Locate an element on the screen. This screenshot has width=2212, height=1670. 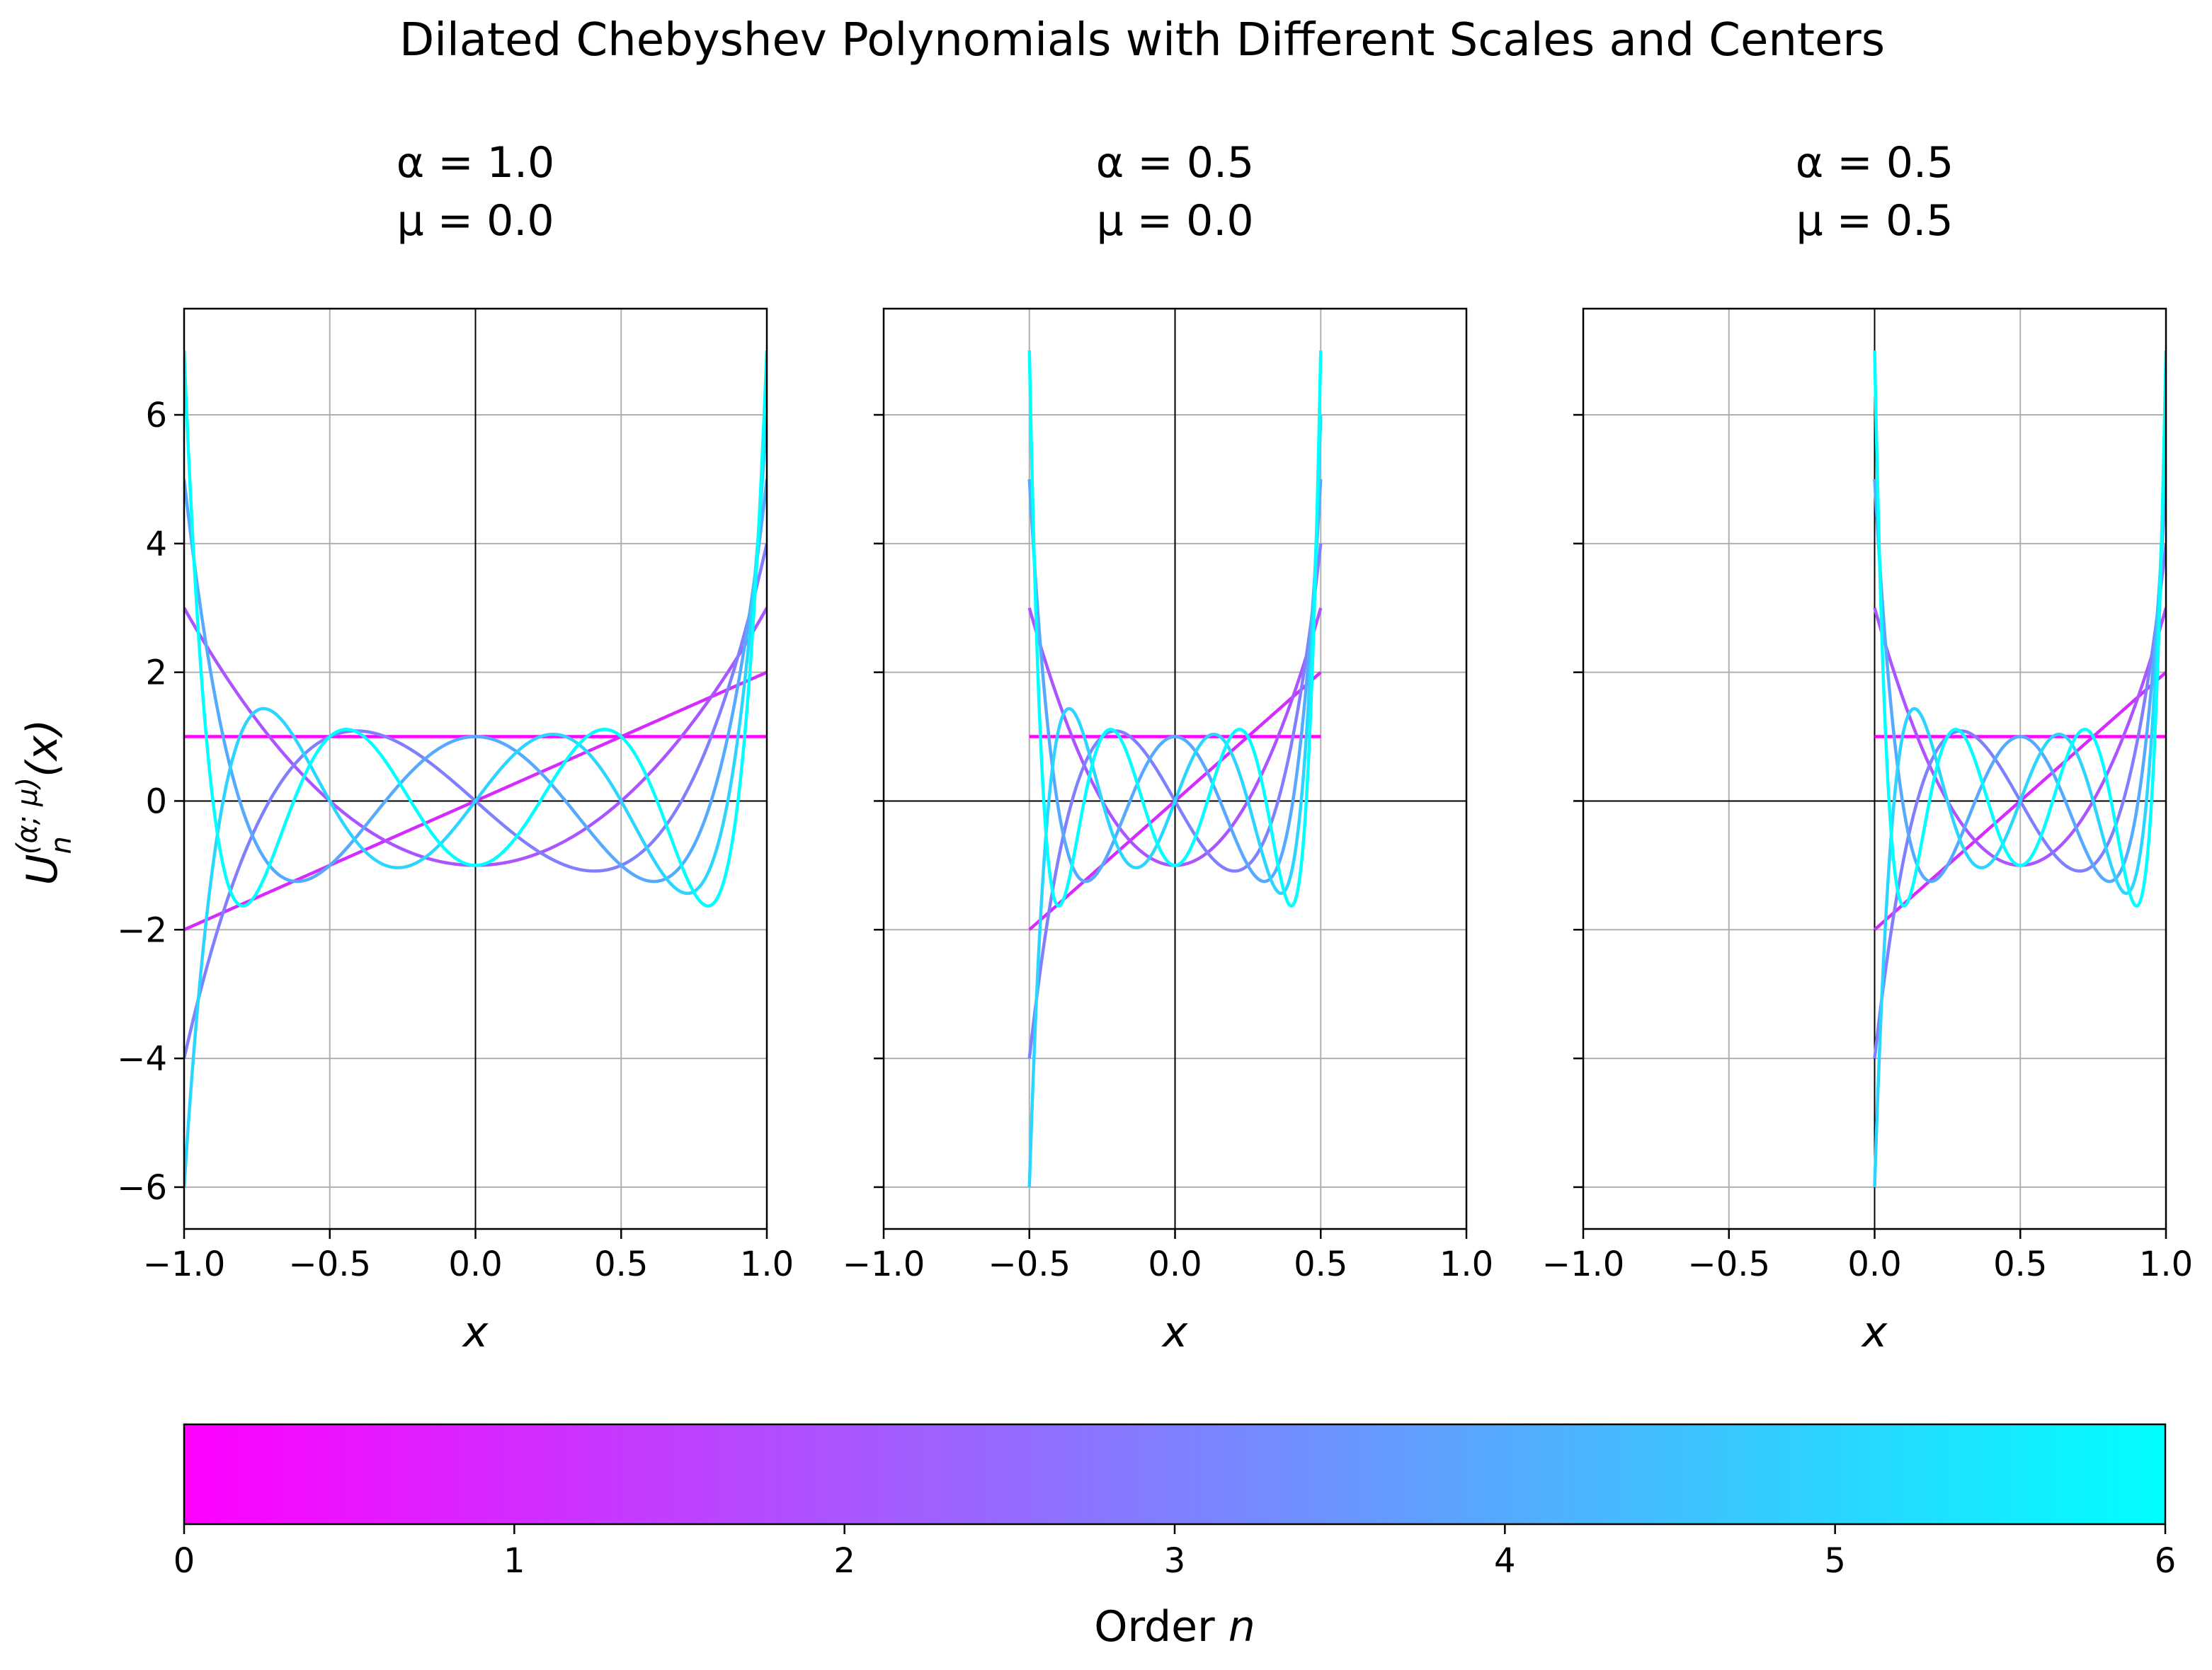
panel-alpha-label: α = 1.0 is located at coordinates (476, 163).